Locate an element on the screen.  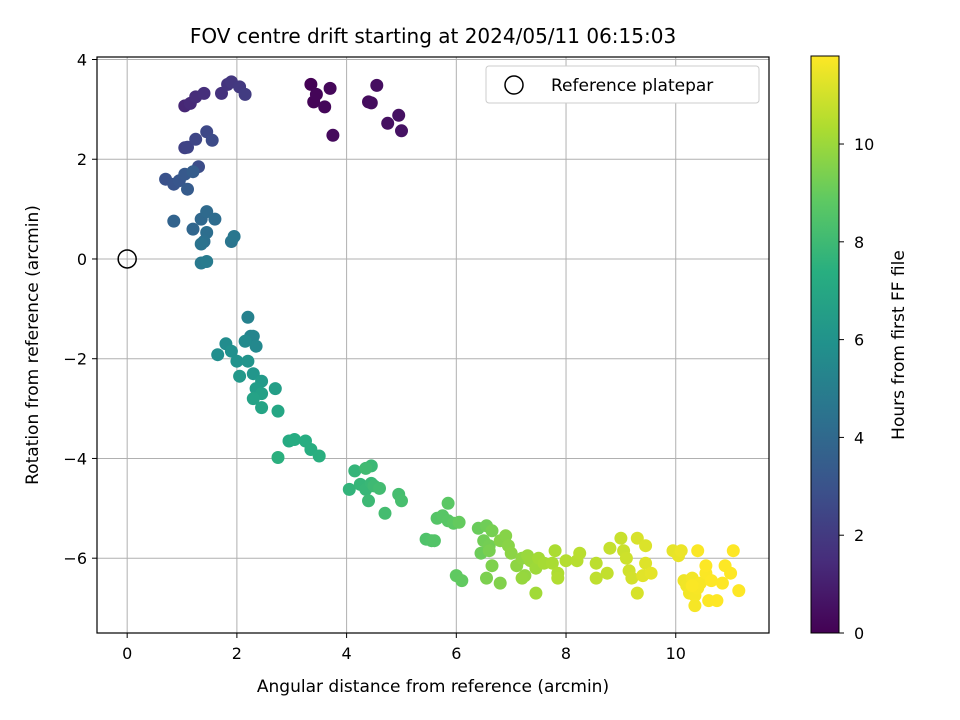
x-tick-label: 6 is located at coordinates (456, 653).